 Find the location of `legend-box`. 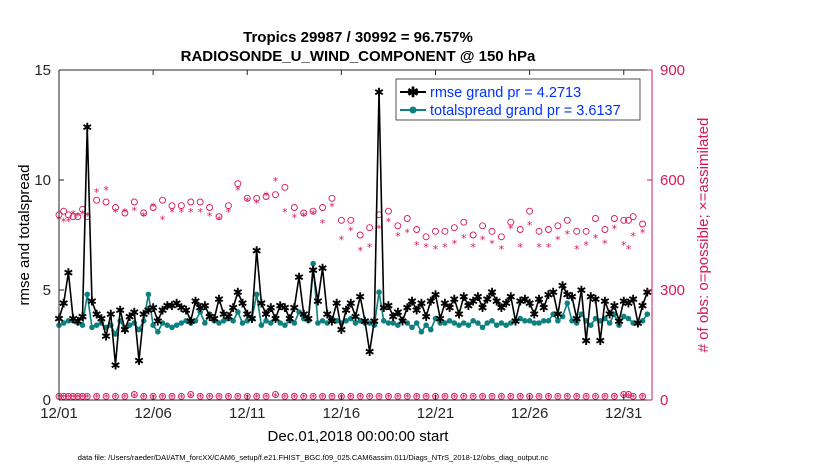

legend-box is located at coordinates (518, 99).